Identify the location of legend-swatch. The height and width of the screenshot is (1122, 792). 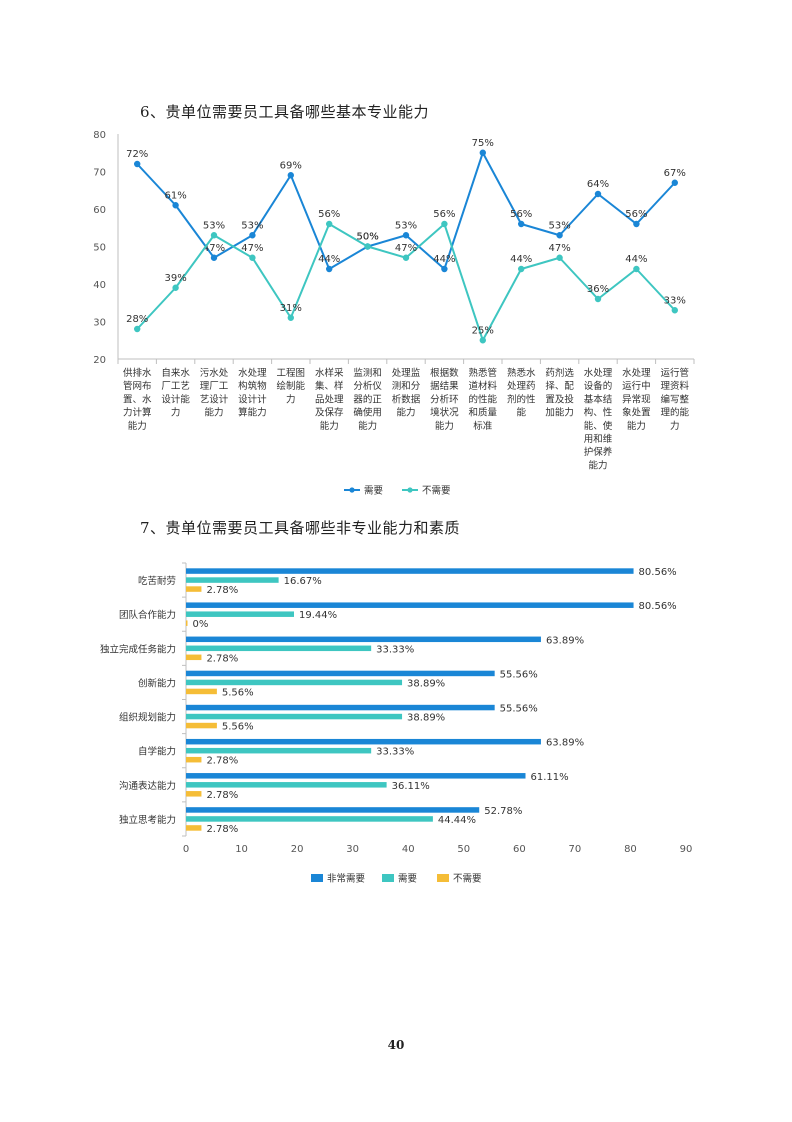
(317, 878).